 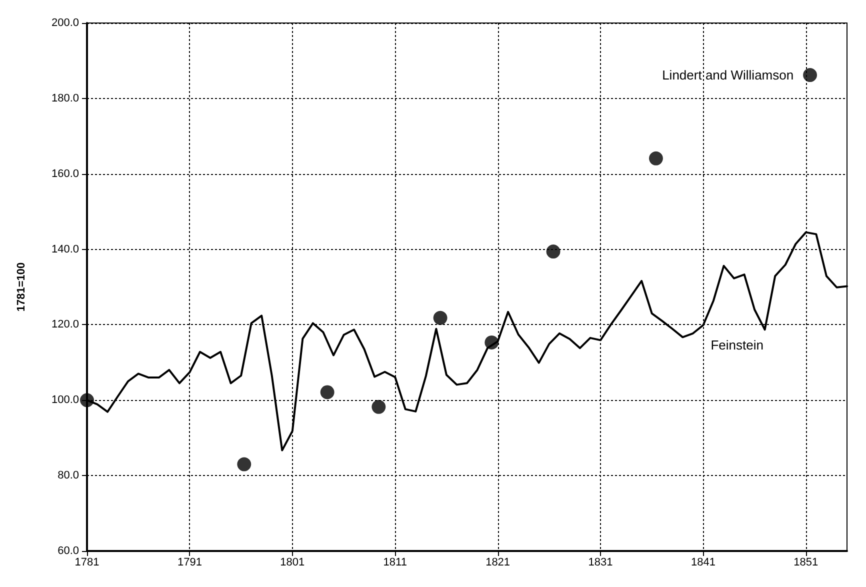 What do you see at coordinates (395, 562) in the screenshot?
I see `x-tick-label: 1811` at bounding box center [395, 562].